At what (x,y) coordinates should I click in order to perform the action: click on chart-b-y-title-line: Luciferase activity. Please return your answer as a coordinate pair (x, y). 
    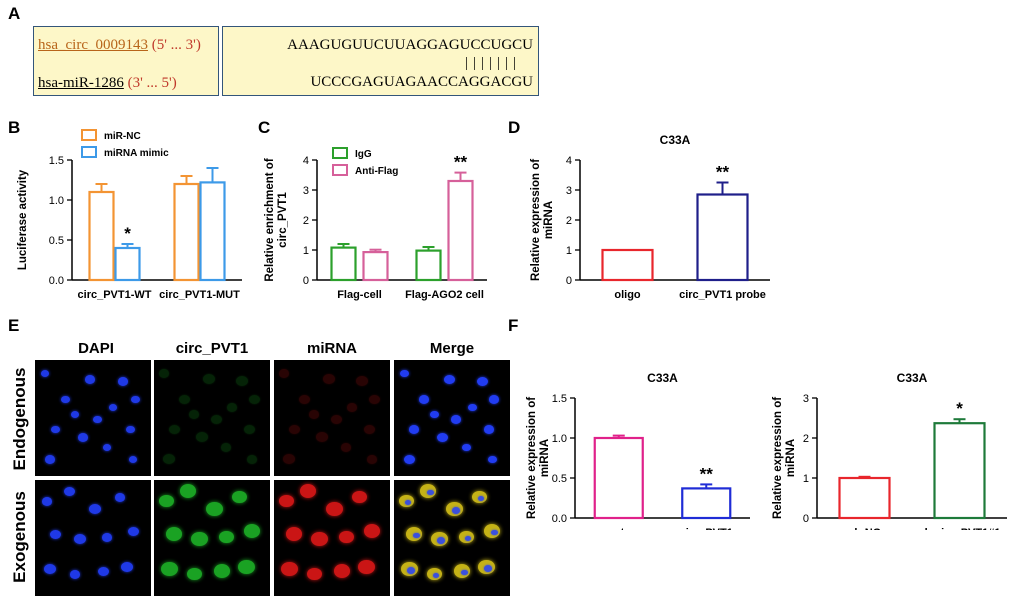
    Looking at the image, I should click on (23, 219).